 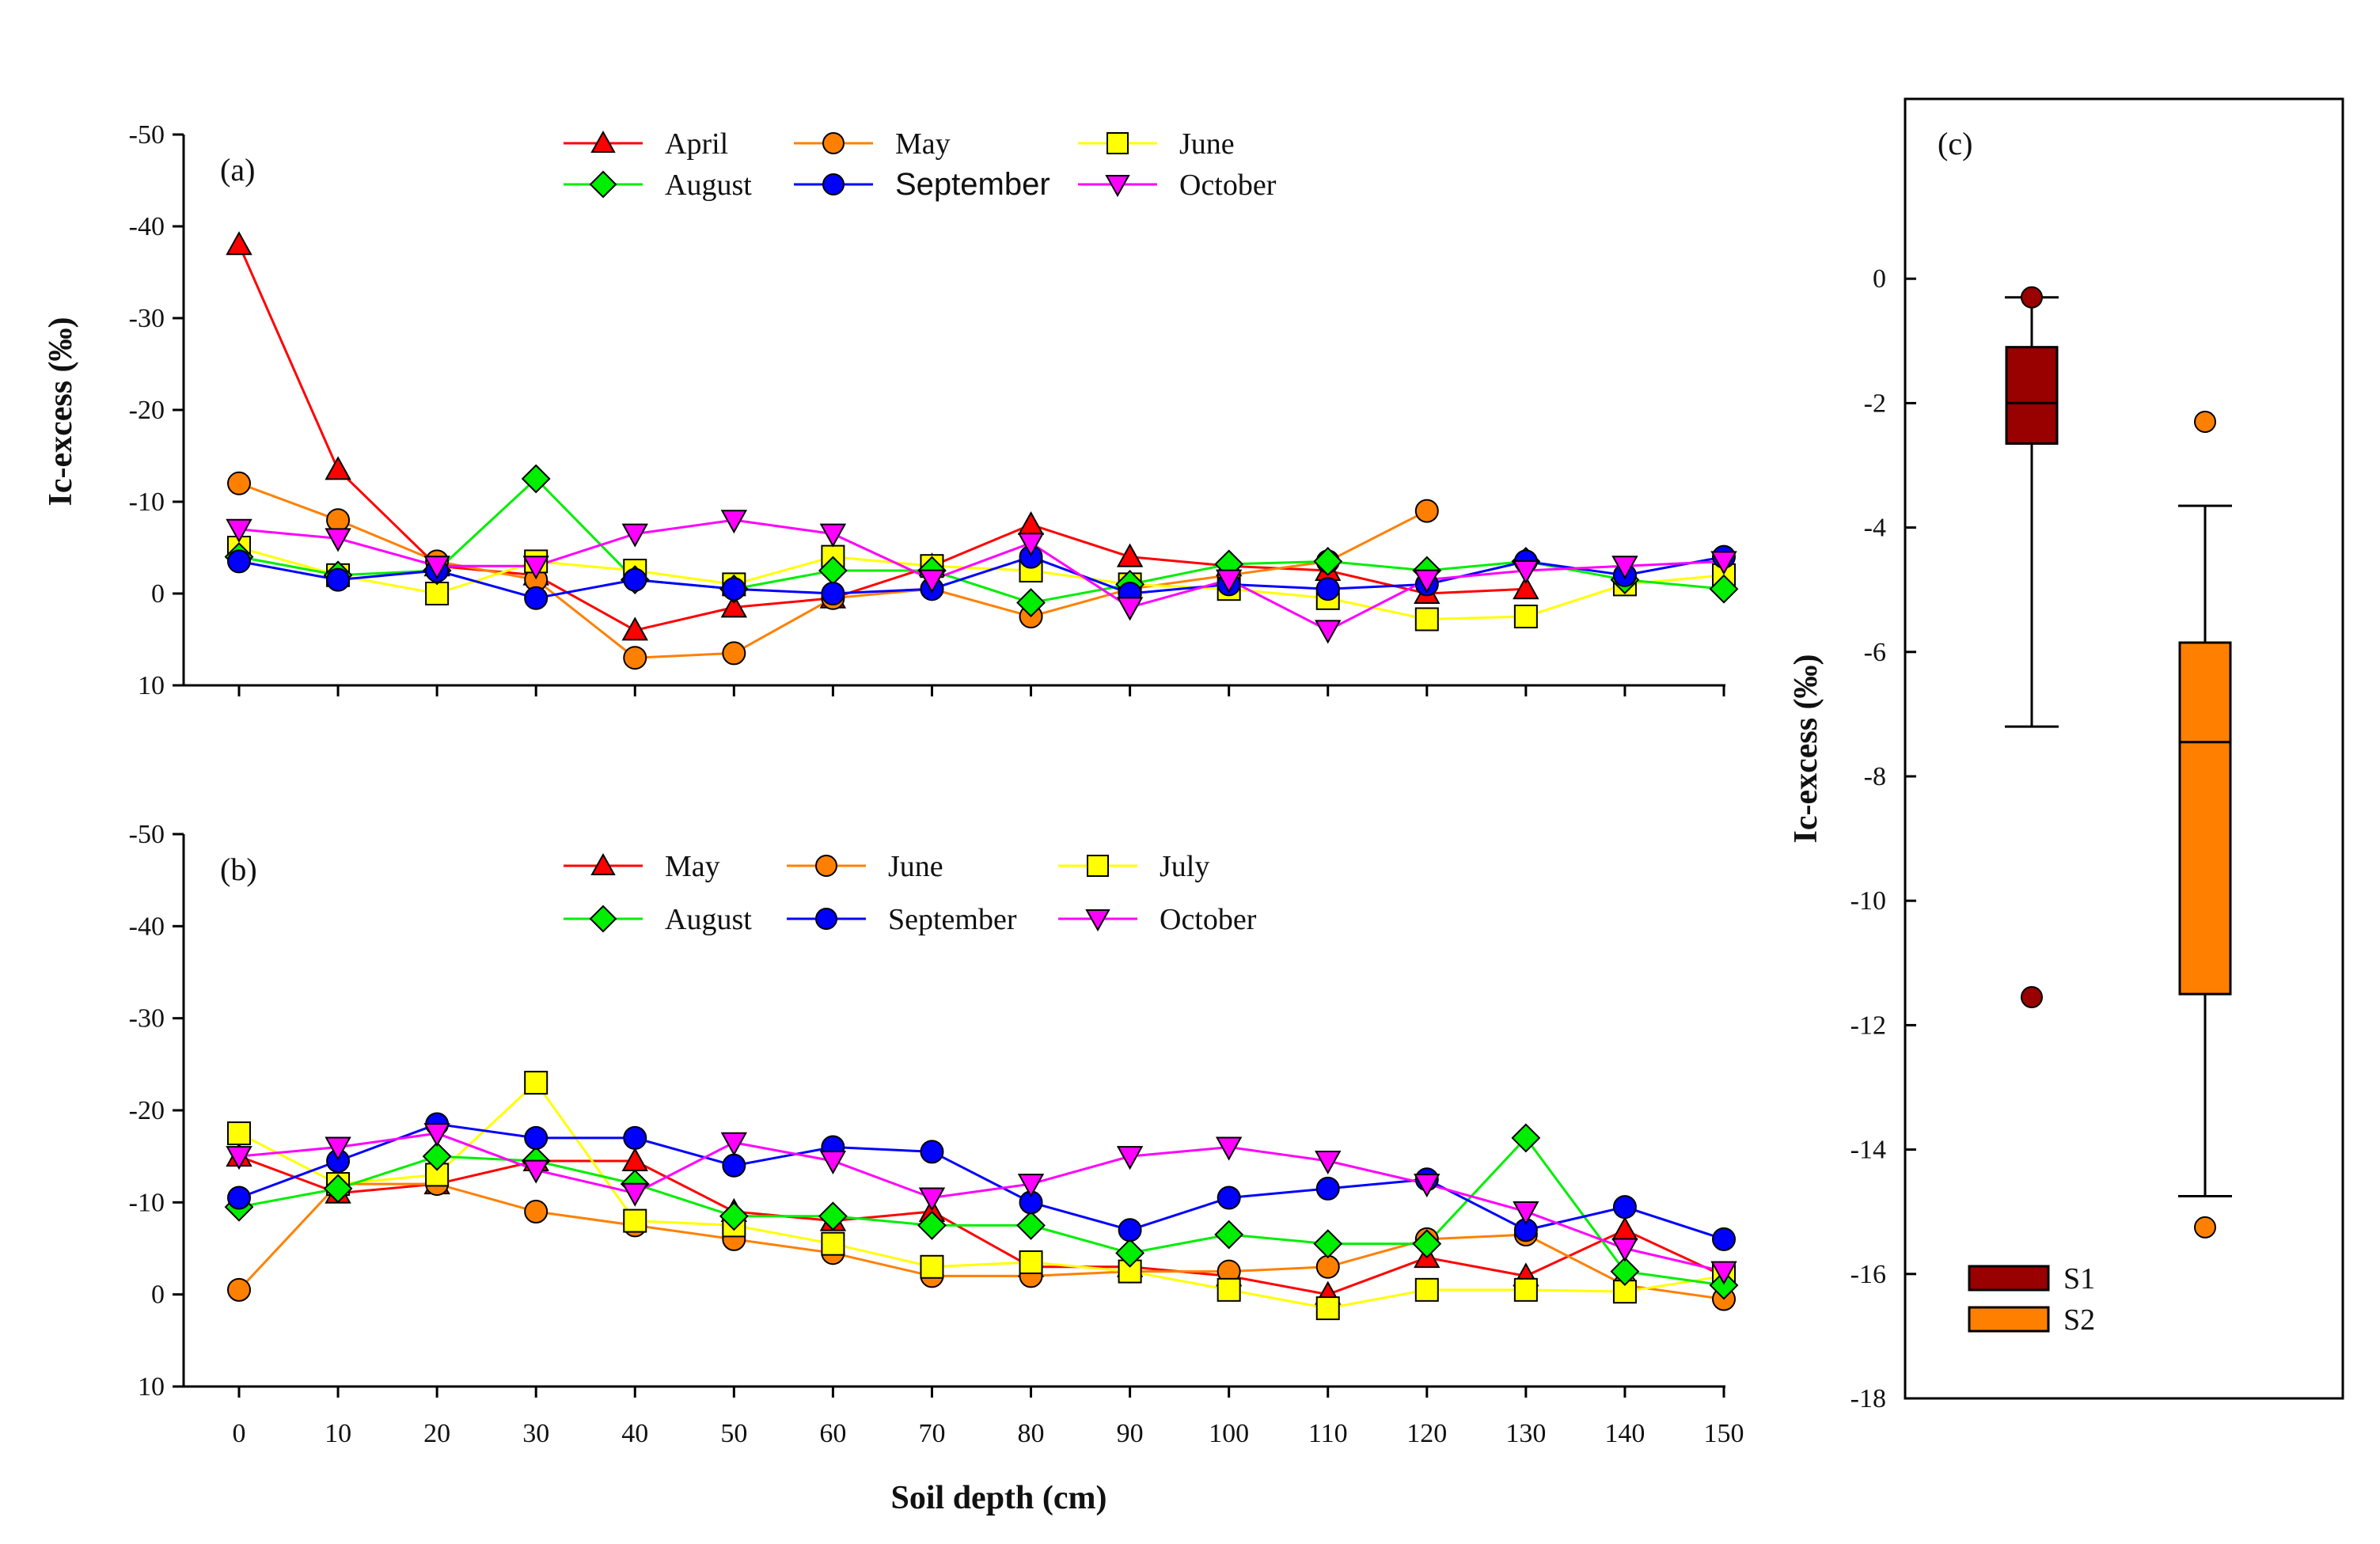 What do you see at coordinates (832, 1433) in the screenshot?
I see `x-tick-label: 60` at bounding box center [832, 1433].